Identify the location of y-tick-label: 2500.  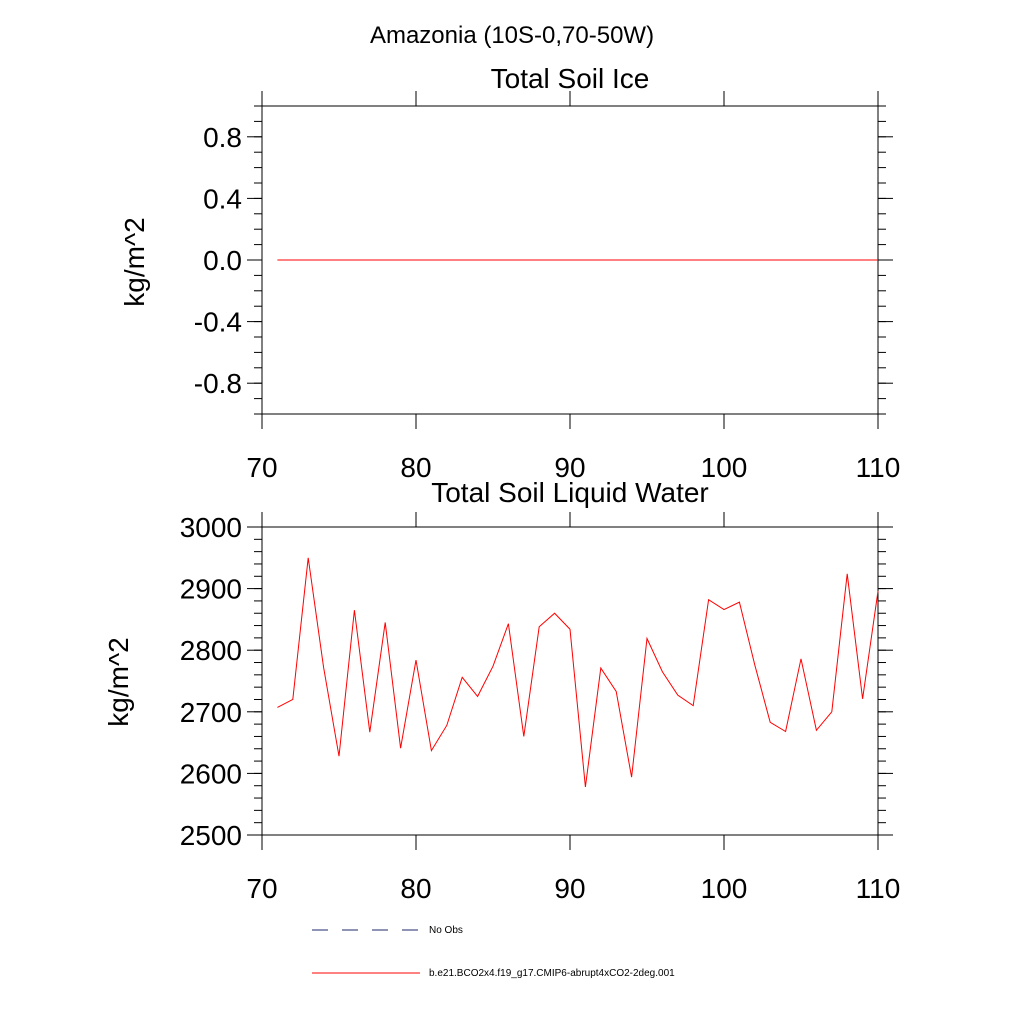
(211, 835).